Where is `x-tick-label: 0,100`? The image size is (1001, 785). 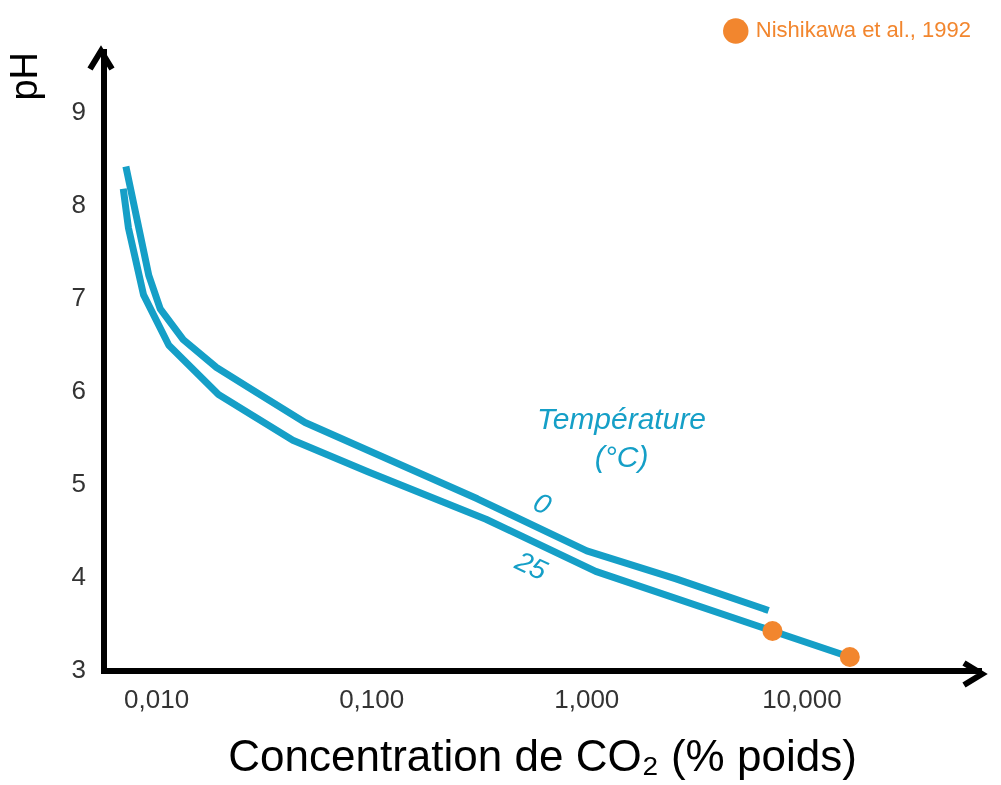
x-tick-label: 0,100 is located at coordinates (372, 698).